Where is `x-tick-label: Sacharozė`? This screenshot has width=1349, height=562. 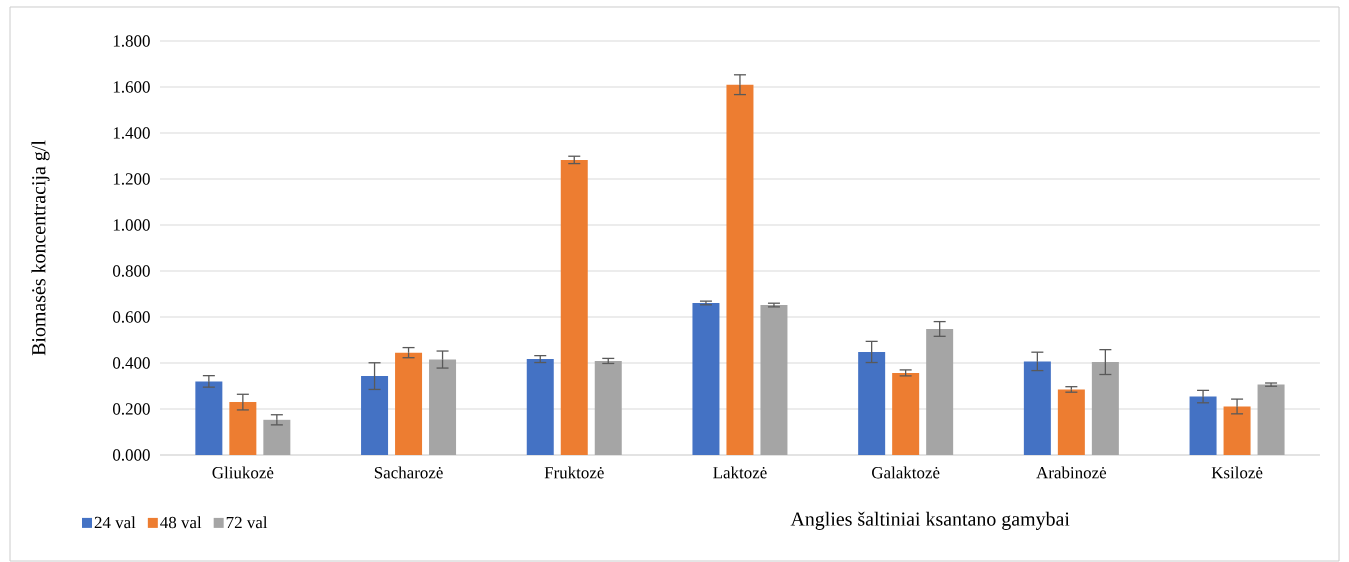
x-tick-label: Sacharozė is located at coordinates (408, 472).